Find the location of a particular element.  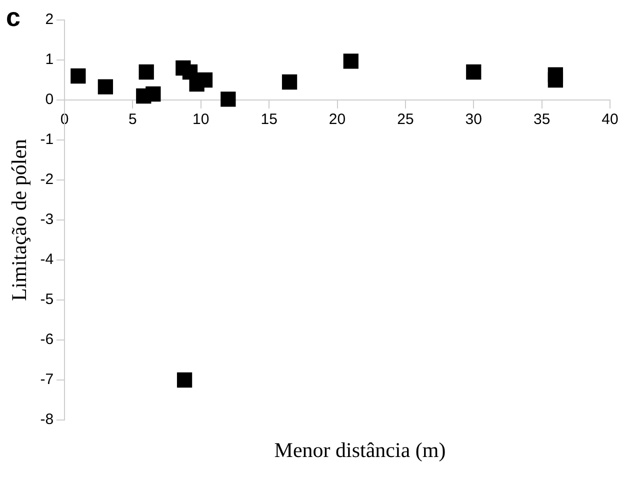

y-tick-label: -5 is located at coordinates (47, 299).